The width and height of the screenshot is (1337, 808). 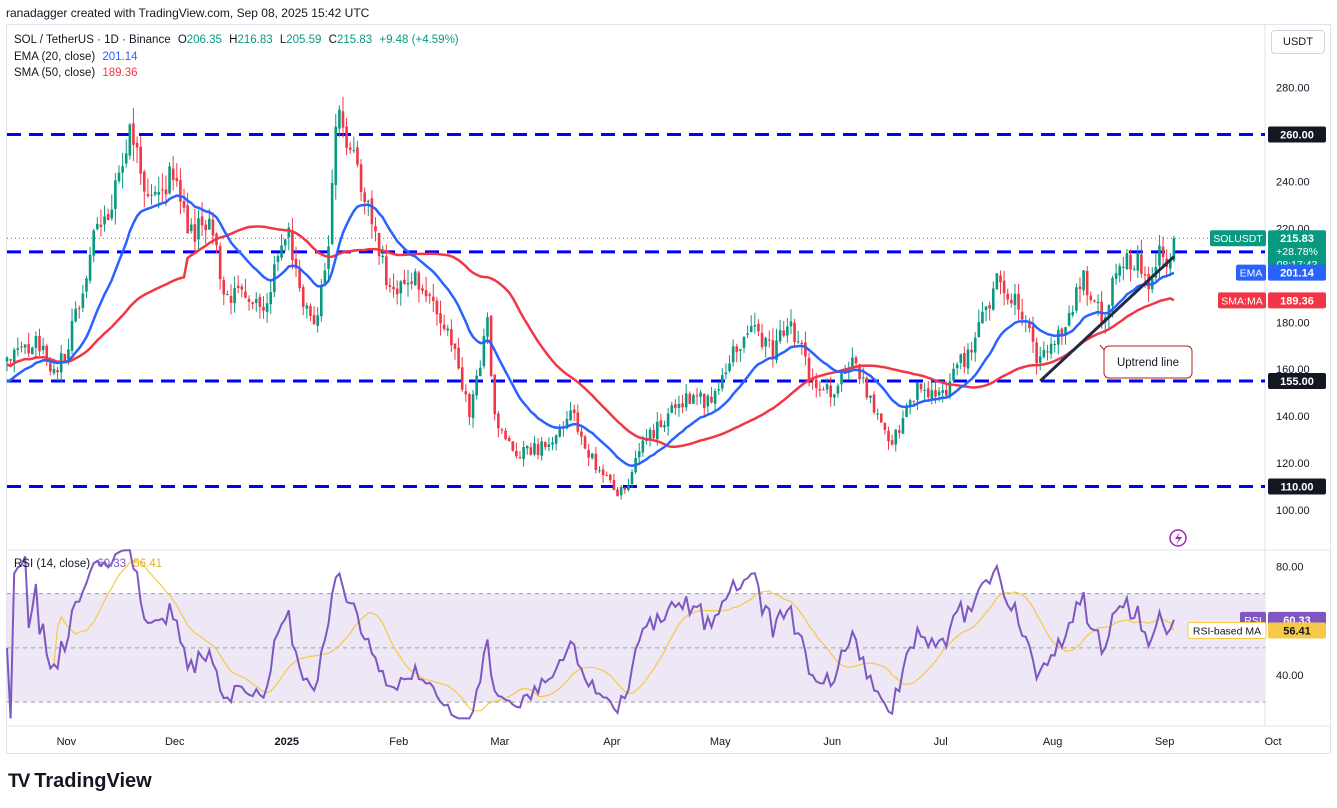 I want to click on tradingview-brand: TradingView, so click(x=93, y=781).